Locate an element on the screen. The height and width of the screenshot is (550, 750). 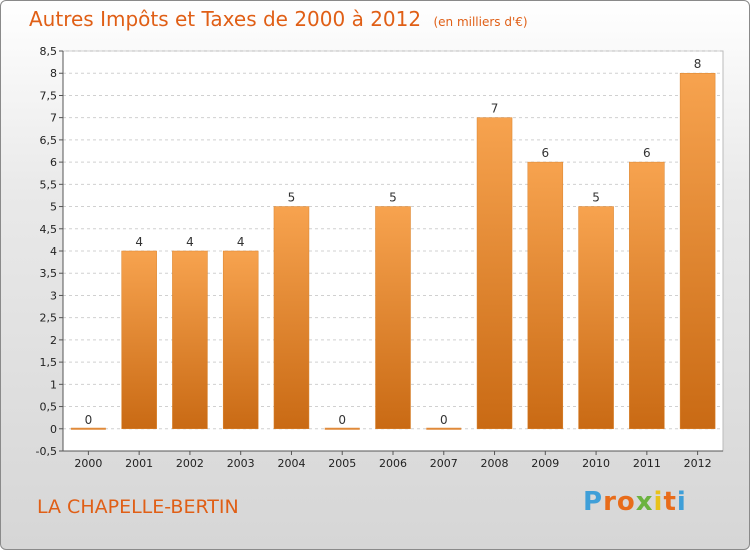
y-tick-label: 6 is located at coordinates (53, 162).